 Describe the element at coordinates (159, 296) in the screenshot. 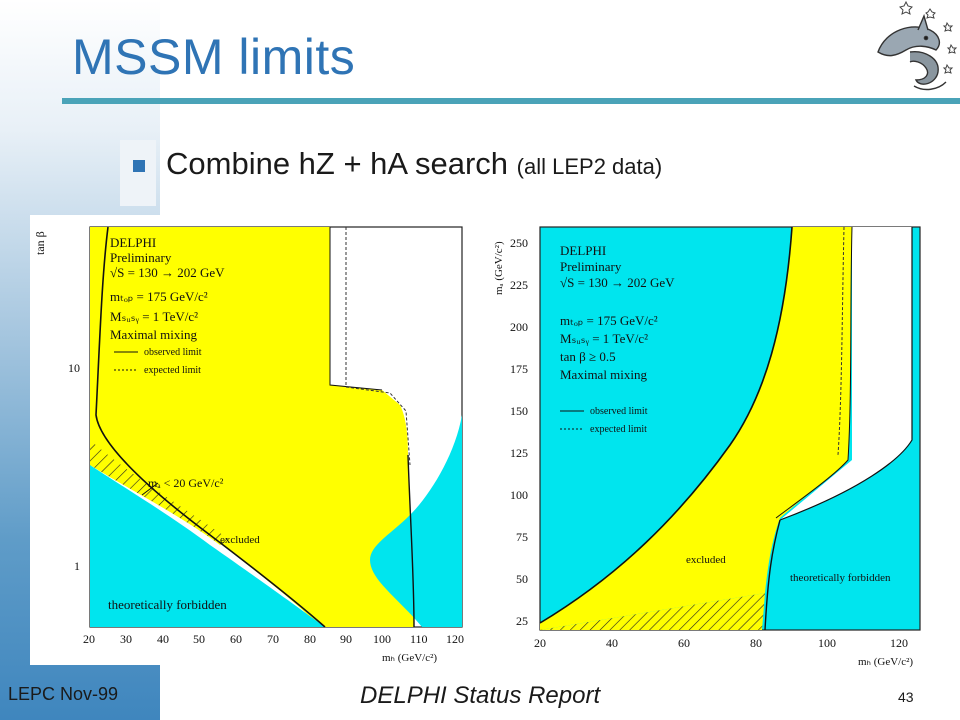

I see `left-legend-mtop: mₜₒₚ = 175 GeV/c²` at that location.